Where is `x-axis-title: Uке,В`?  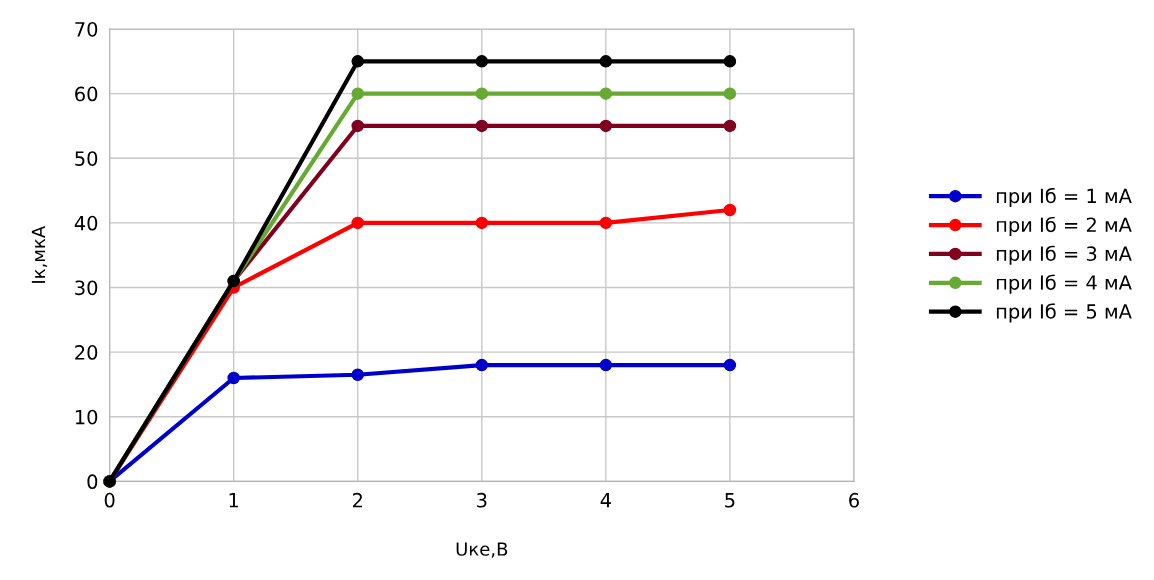 x-axis-title: Uке,В is located at coordinates (482, 550).